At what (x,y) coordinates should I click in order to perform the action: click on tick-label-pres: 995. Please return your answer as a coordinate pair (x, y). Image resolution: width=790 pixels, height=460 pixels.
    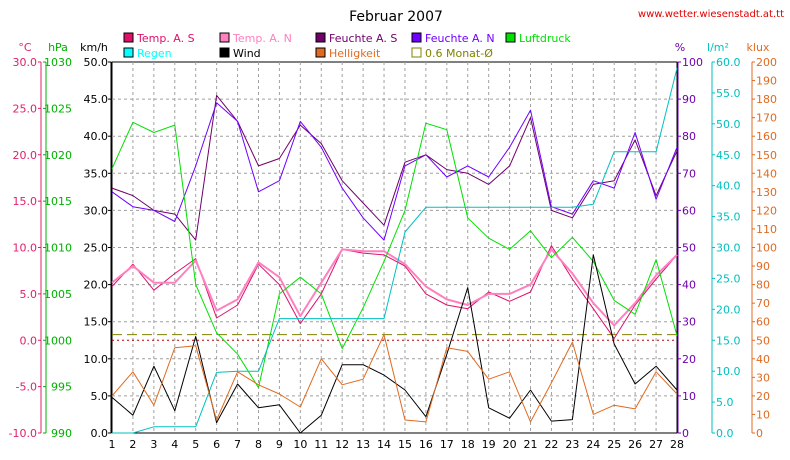
    Looking at the image, I should click on (61, 387).